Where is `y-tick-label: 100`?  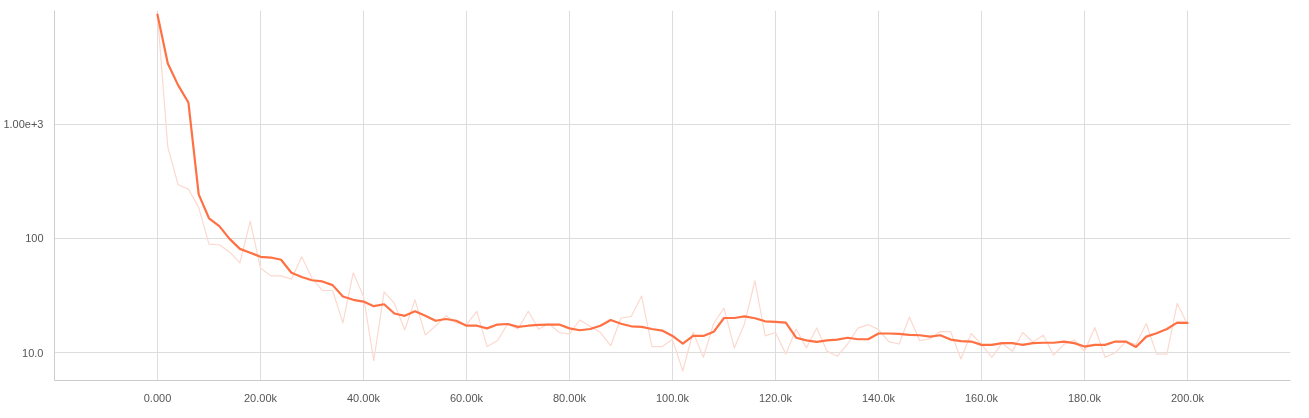 y-tick-label: 100 is located at coordinates (34, 238).